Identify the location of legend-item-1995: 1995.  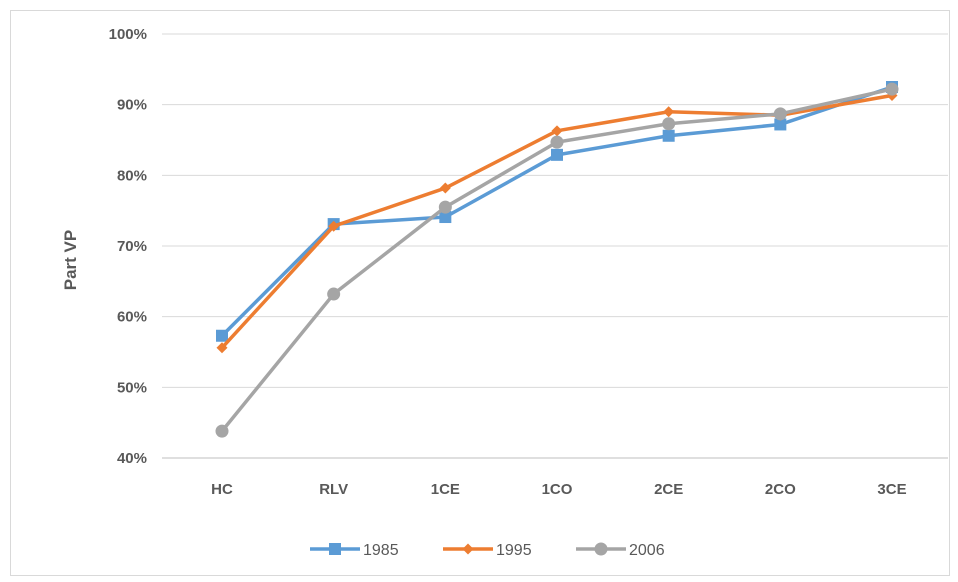
(487, 550).